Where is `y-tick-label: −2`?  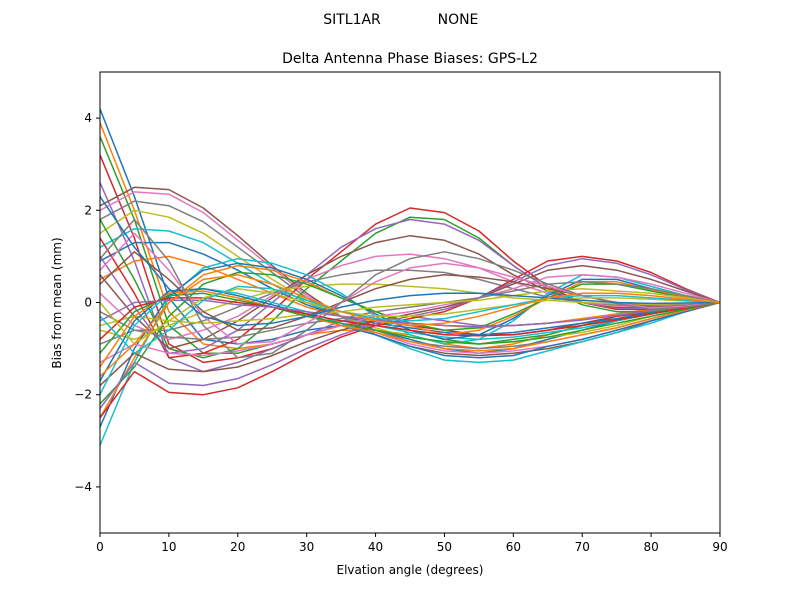
y-tick-label: −2 is located at coordinates (83, 395).